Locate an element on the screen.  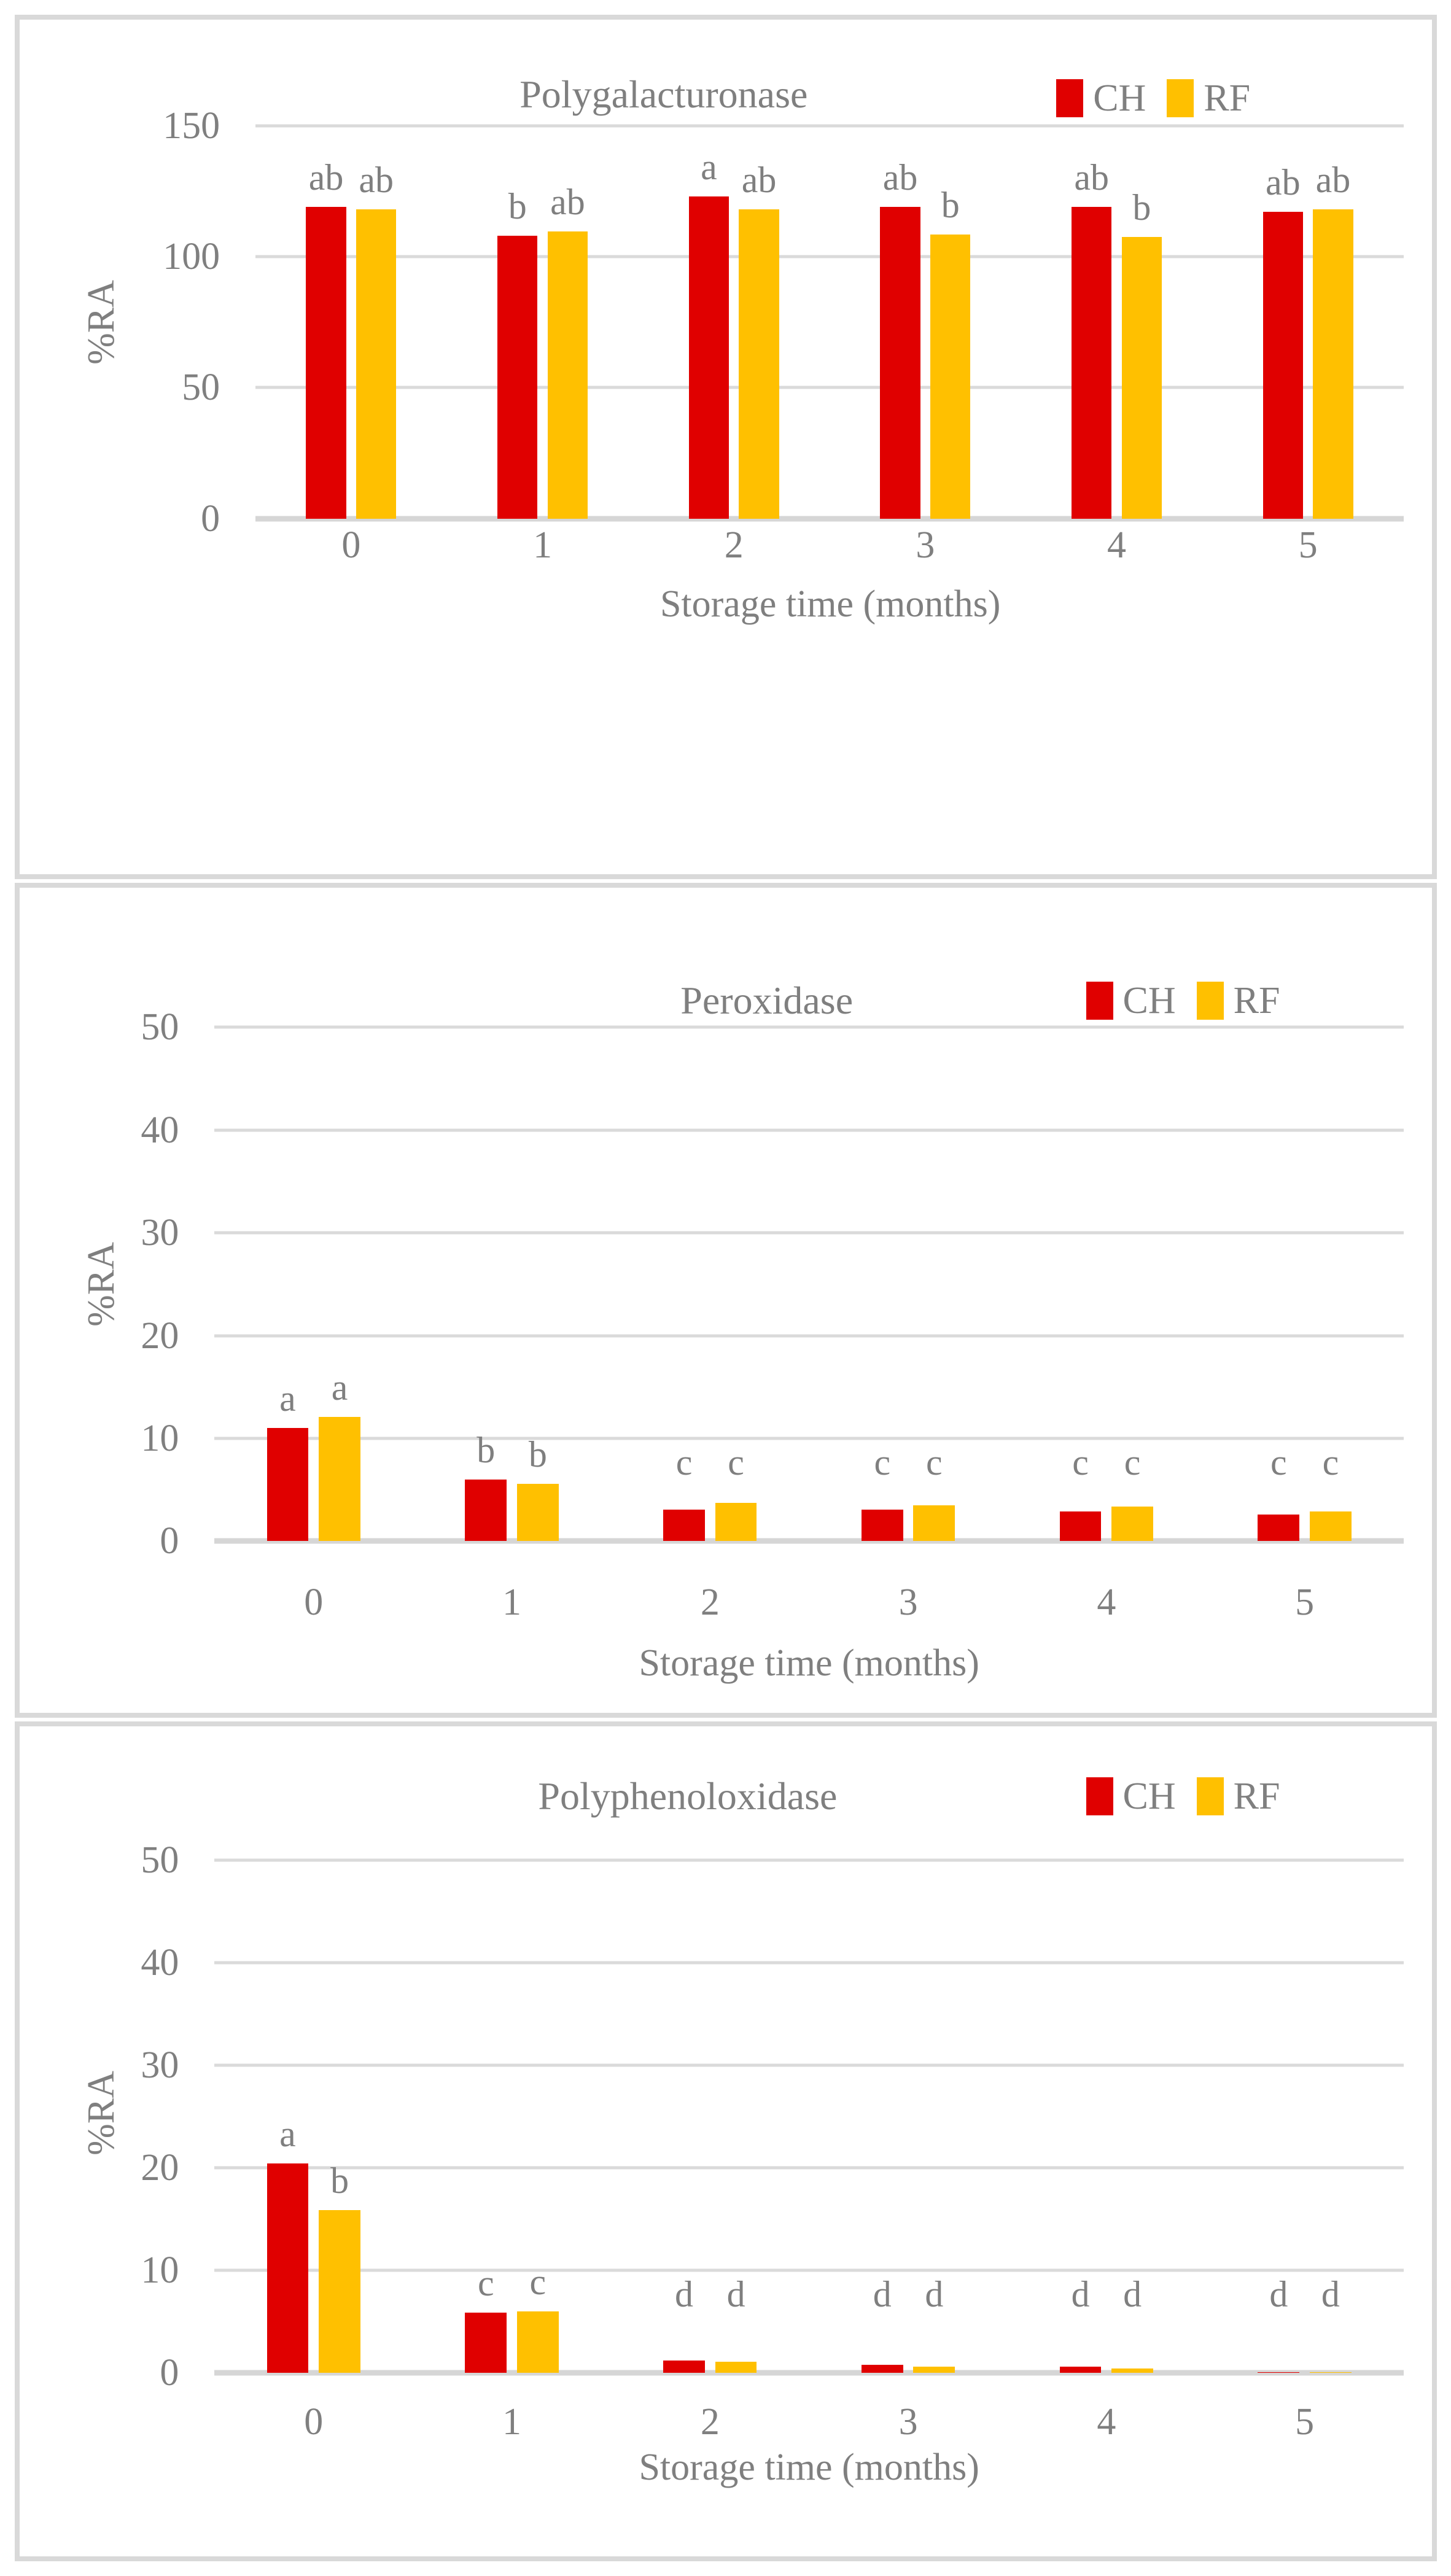
y-tick-label: 150 is located at coordinates (191, 125).